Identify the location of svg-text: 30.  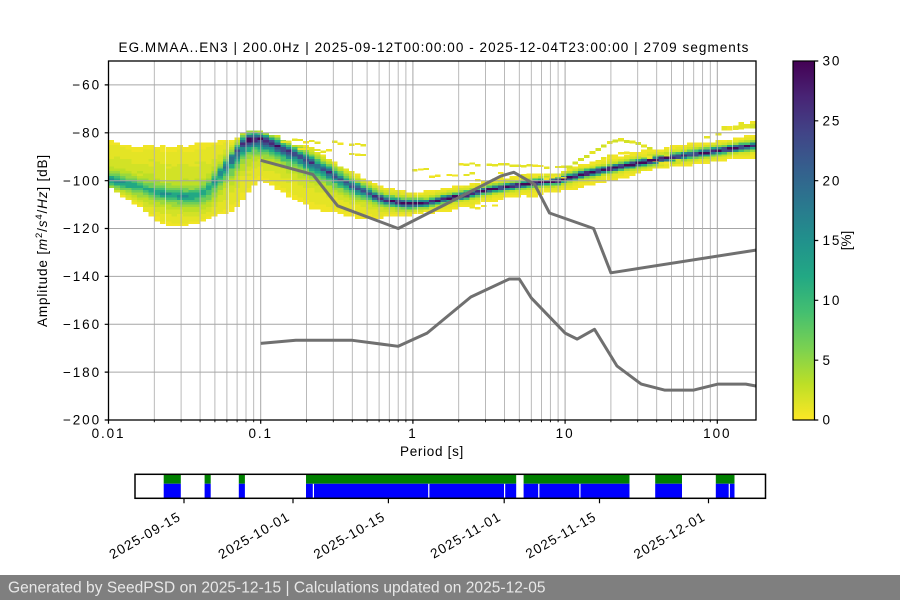
(832, 61).